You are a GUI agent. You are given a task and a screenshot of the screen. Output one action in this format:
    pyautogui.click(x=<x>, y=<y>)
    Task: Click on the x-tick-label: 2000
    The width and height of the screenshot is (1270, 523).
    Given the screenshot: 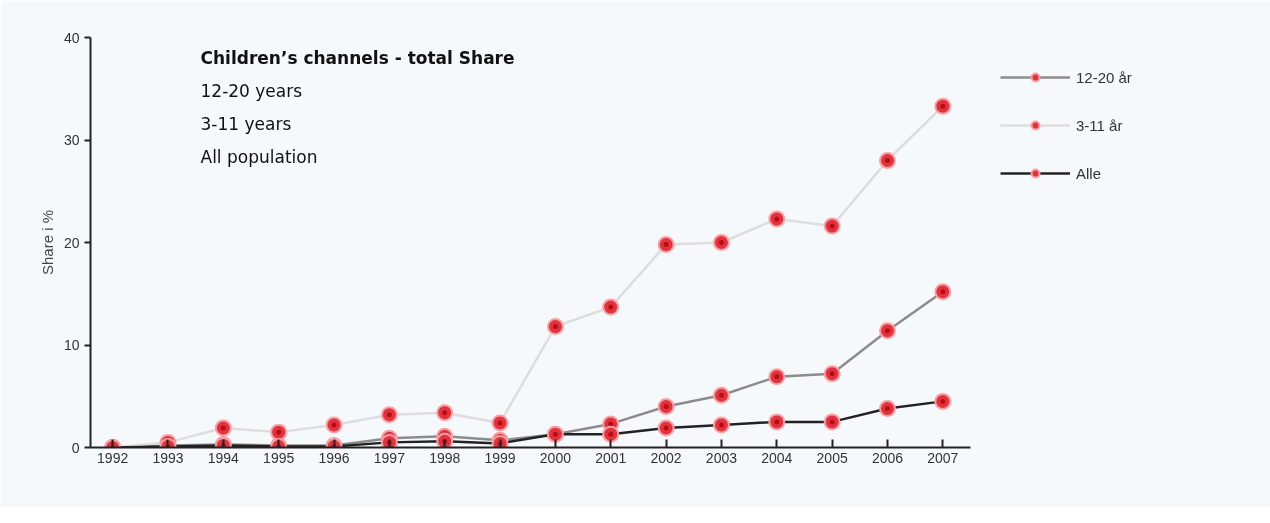 What is the action you would take?
    pyautogui.click(x=555, y=457)
    